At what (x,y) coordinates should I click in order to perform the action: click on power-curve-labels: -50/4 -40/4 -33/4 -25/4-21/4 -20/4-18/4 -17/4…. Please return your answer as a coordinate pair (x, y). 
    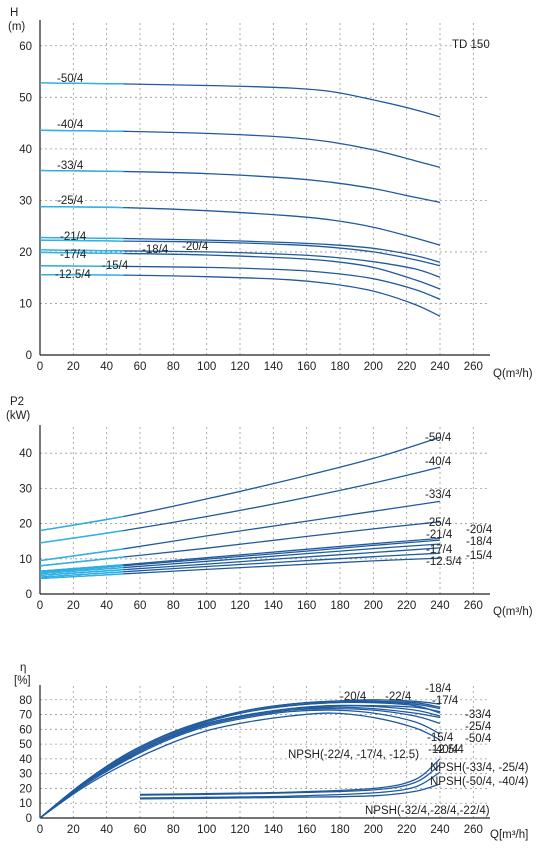
    Looking at the image, I should click on (459, 500).